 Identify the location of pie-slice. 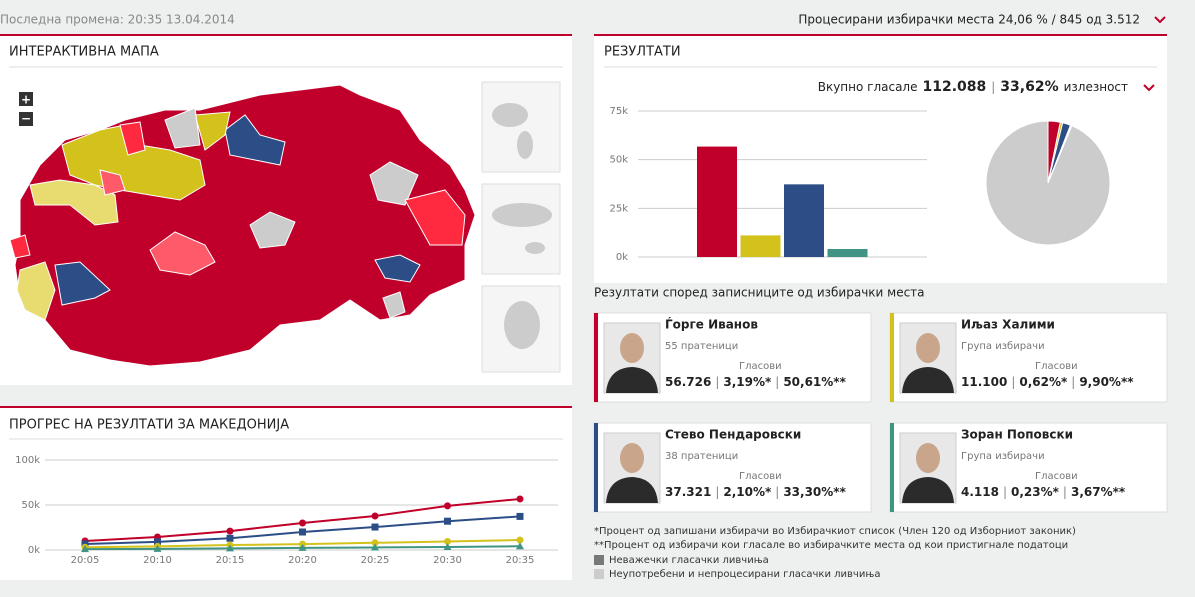
(1048, 183).